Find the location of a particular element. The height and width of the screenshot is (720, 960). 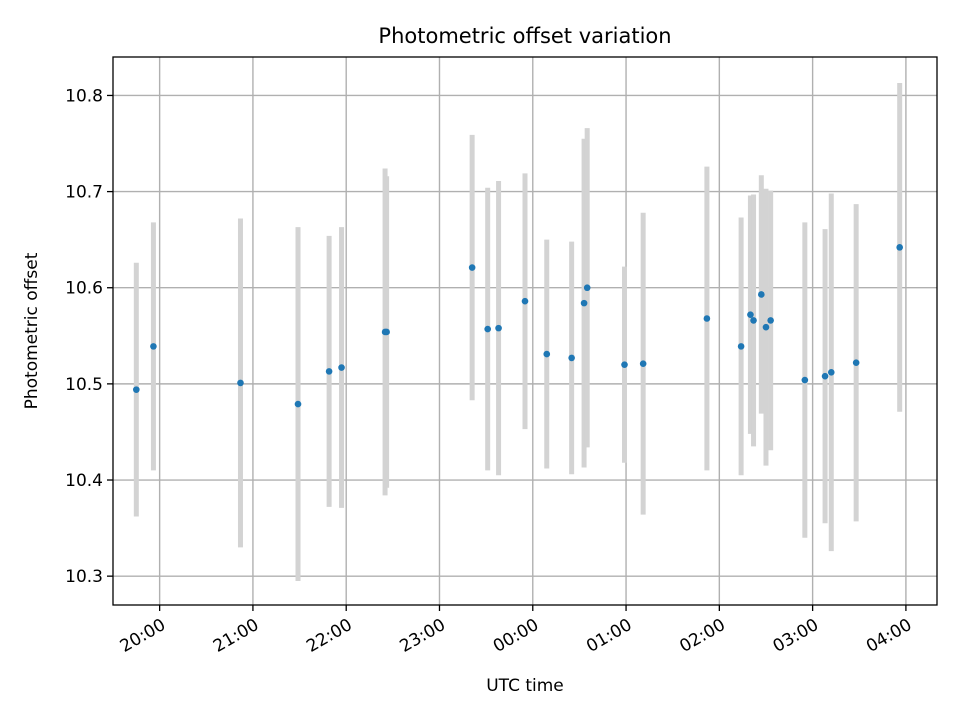

y-axis-label: Photometric offset is located at coordinates (32, 330).